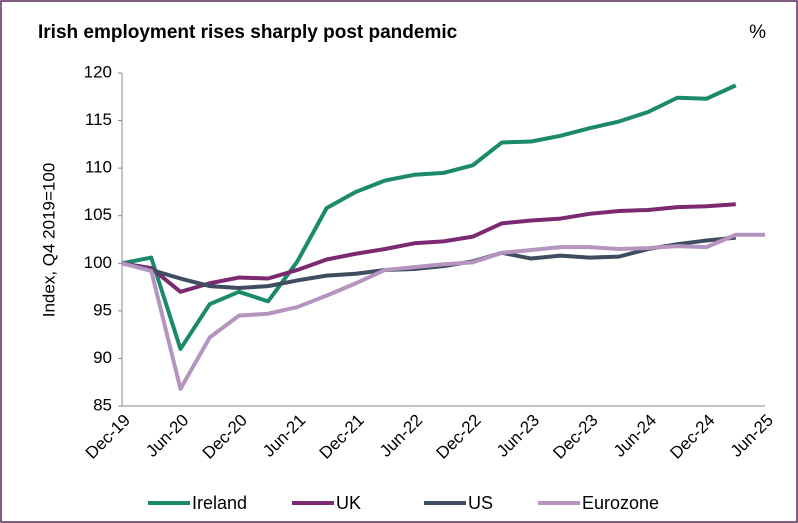 The width and height of the screenshot is (798, 523). Describe the element at coordinates (98, 214) in the screenshot. I see `y-tick-label: 105` at that location.